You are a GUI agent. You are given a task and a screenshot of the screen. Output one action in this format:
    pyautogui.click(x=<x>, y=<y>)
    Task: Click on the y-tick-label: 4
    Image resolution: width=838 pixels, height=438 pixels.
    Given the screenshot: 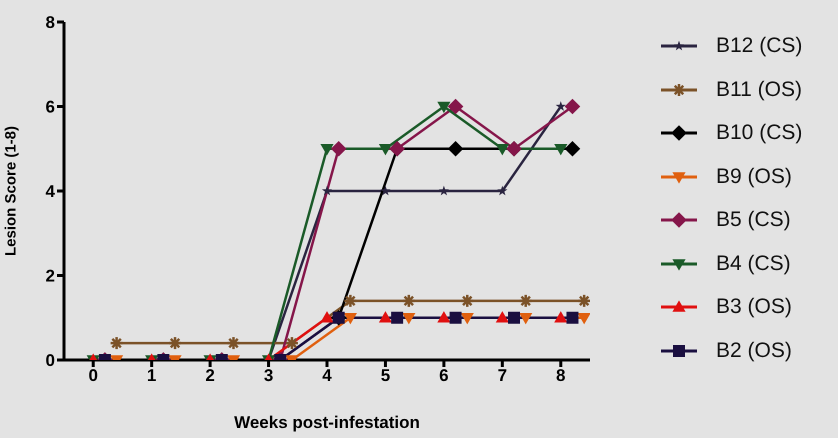 What is the action you would take?
    pyautogui.click(x=51, y=192)
    